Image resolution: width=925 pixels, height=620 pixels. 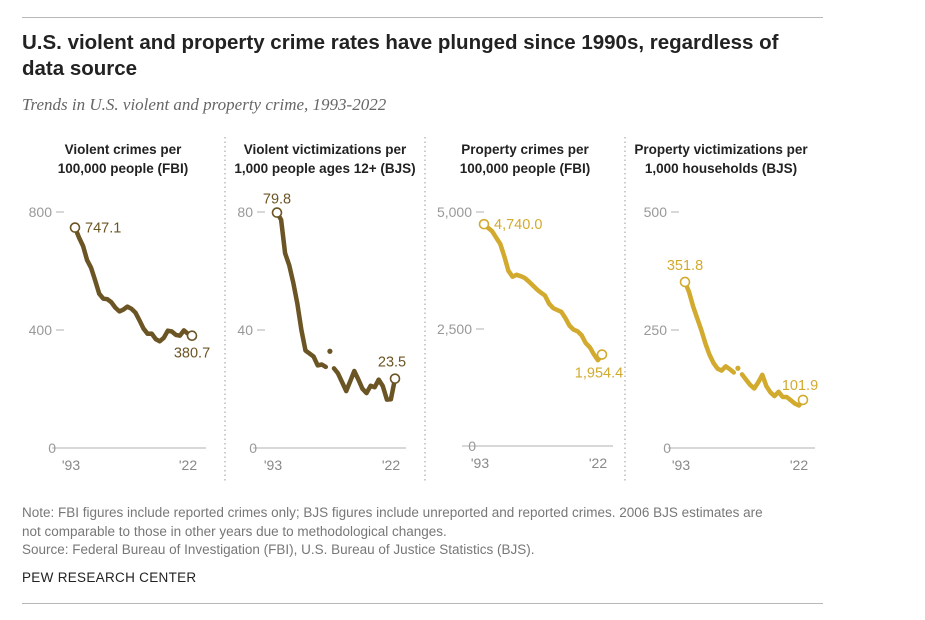 I want to click on panel-header-line: 1,000 households (BJS), so click(x=721, y=168).